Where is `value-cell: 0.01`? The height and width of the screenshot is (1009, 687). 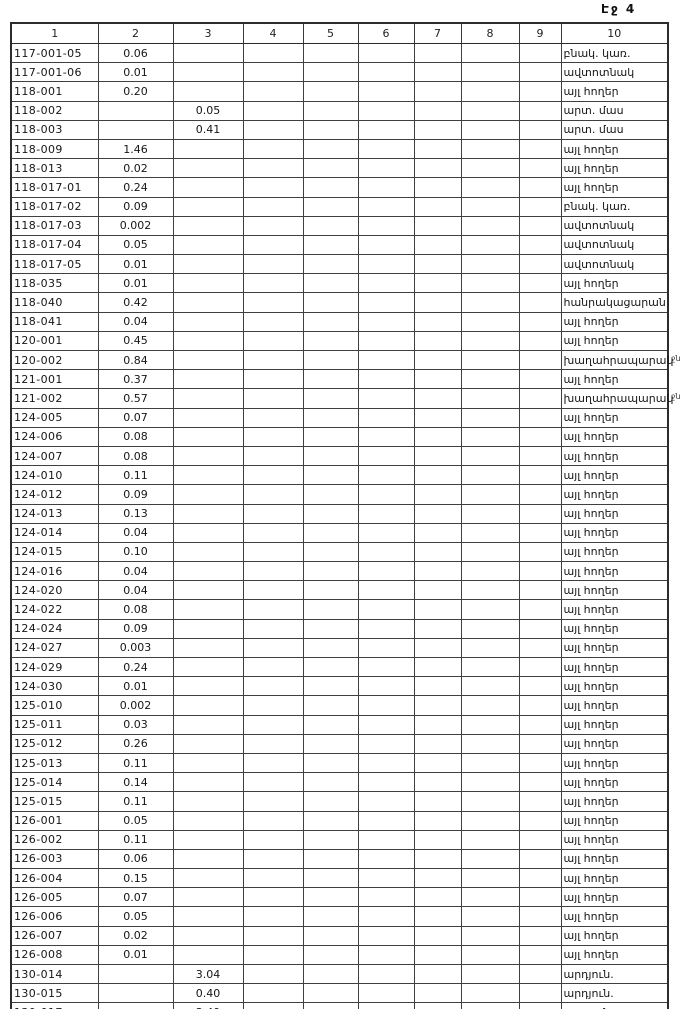
value-cell: 0.01 is located at coordinates (135, 283).